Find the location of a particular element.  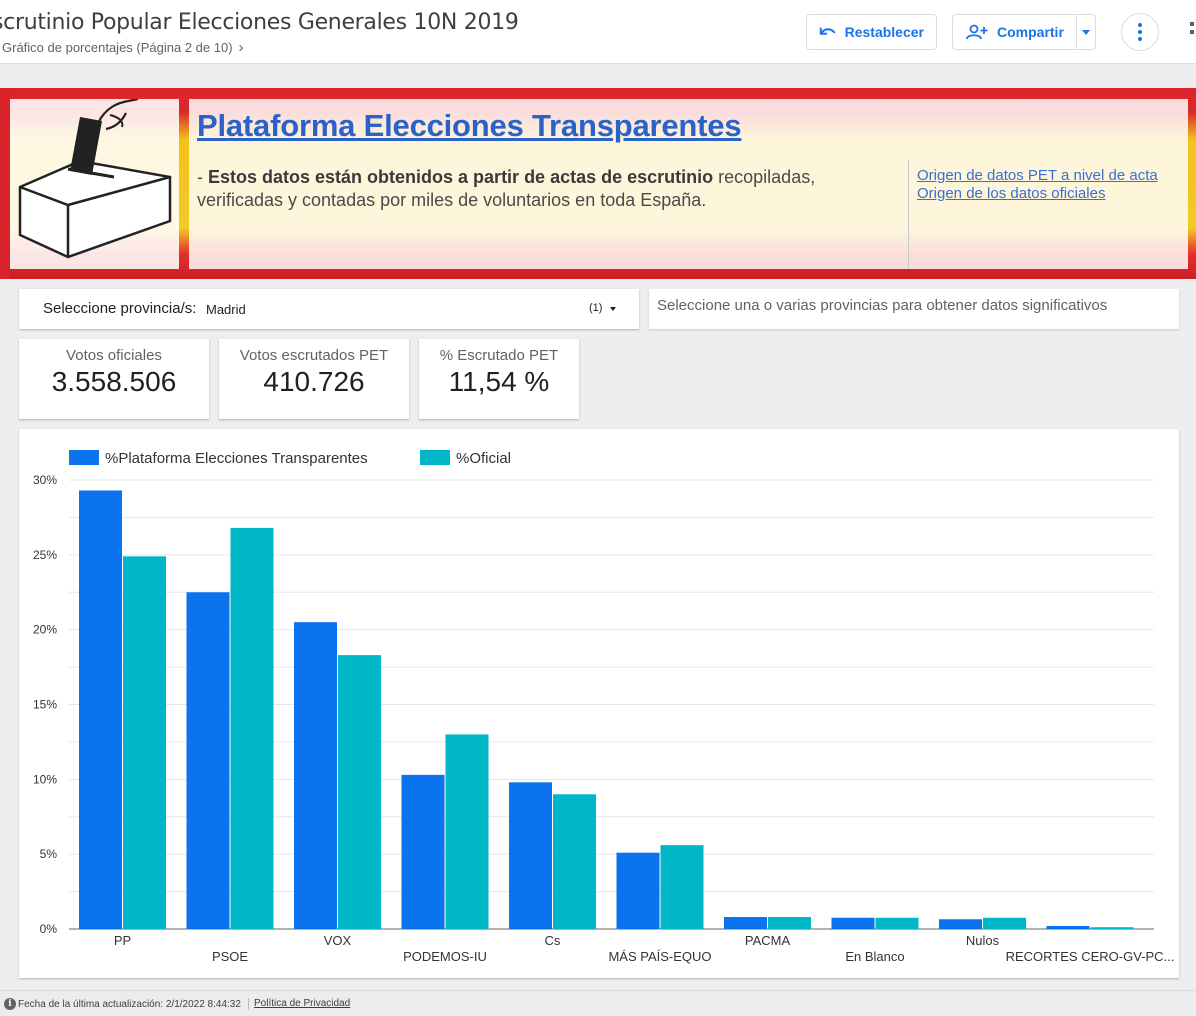

share-label: Compartir is located at coordinates (1030, 32).